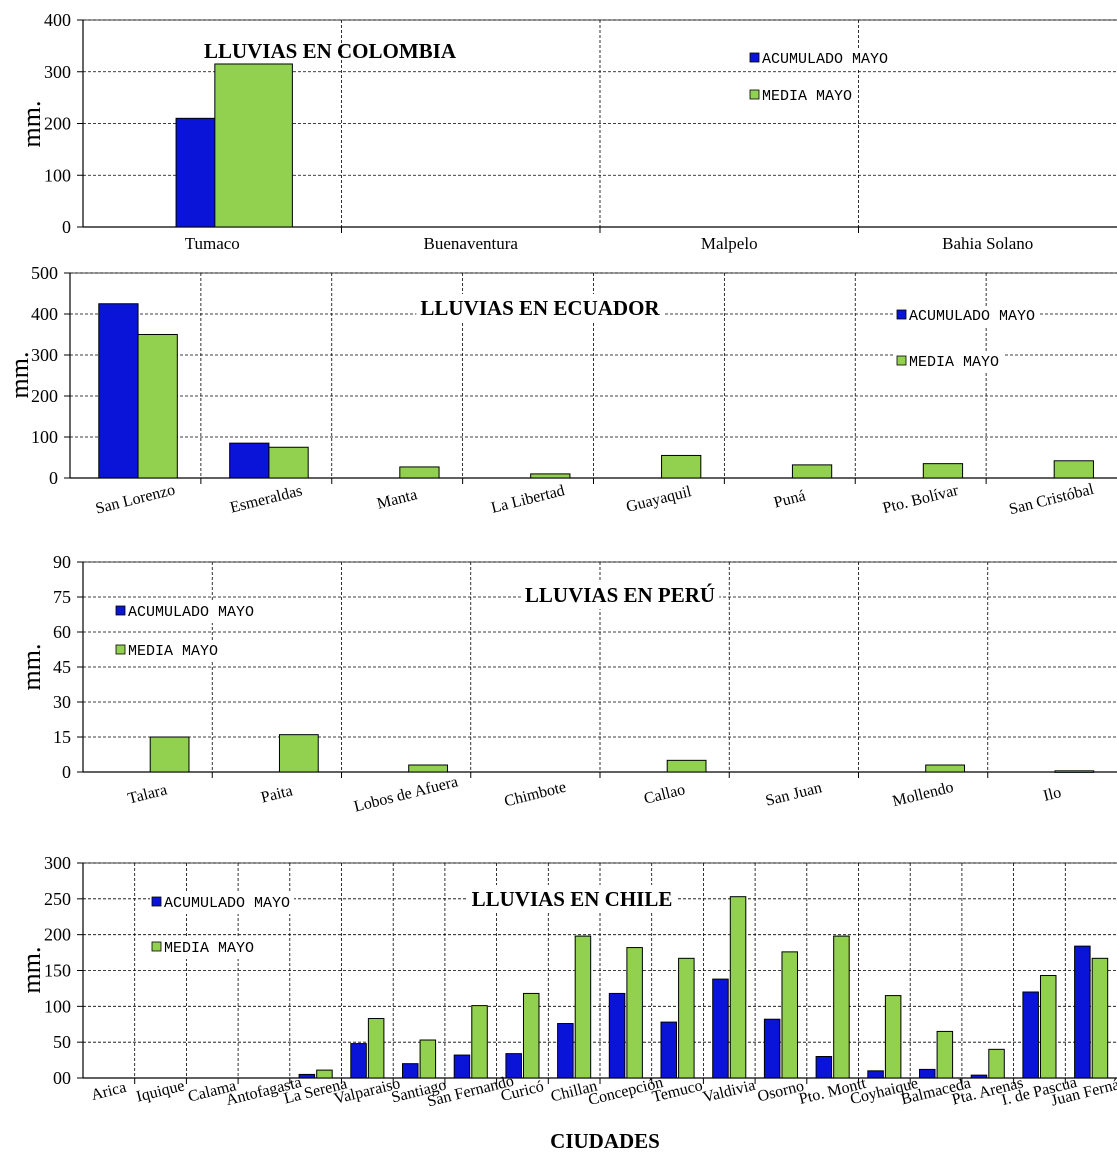 Image resolution: width=1117 pixels, height=1156 pixels. What do you see at coordinates (1052, 794) in the screenshot?
I see `category-label: Ilo` at bounding box center [1052, 794].